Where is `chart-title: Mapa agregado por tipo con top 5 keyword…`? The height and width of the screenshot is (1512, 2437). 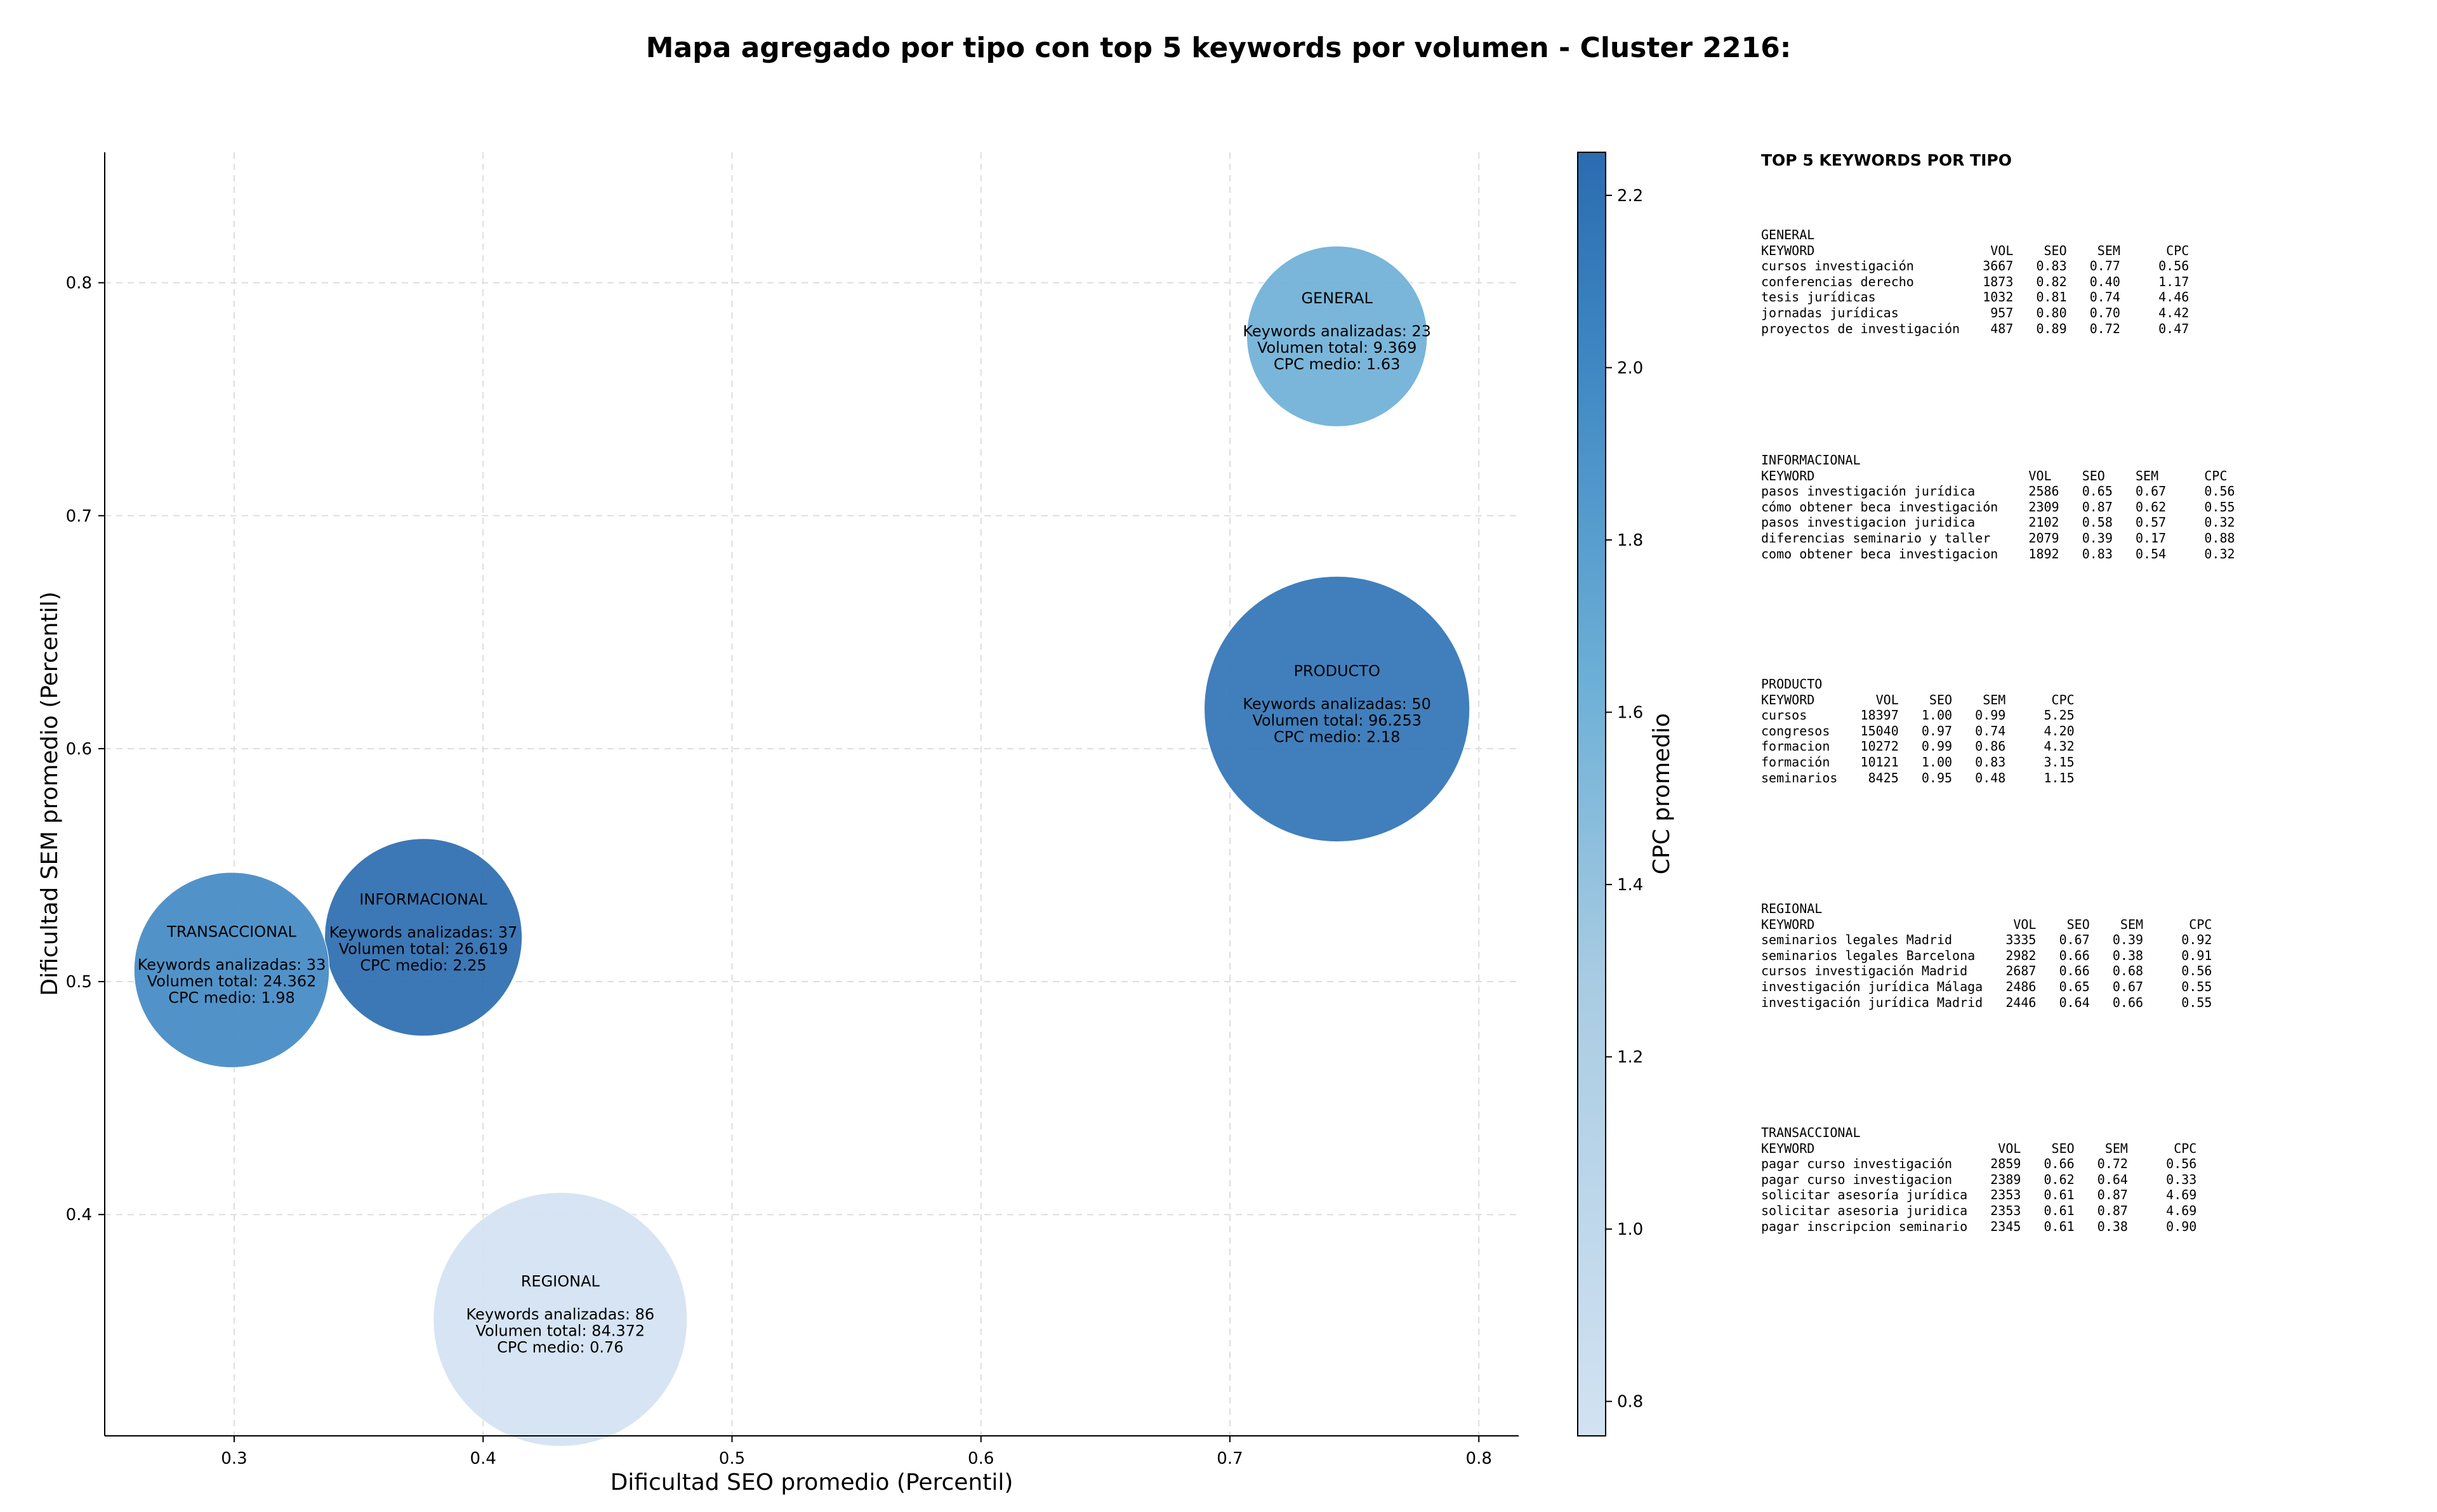
chart-title: Mapa agregado por tipo con top 5 keyword… is located at coordinates (1218, 48).